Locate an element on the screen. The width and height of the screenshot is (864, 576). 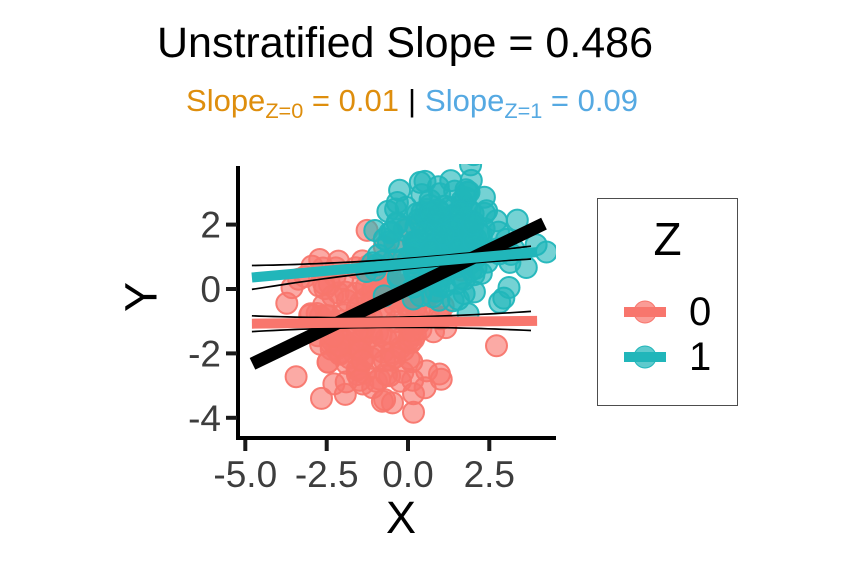
fit-line-unstratified is located at coordinates (398, 293).